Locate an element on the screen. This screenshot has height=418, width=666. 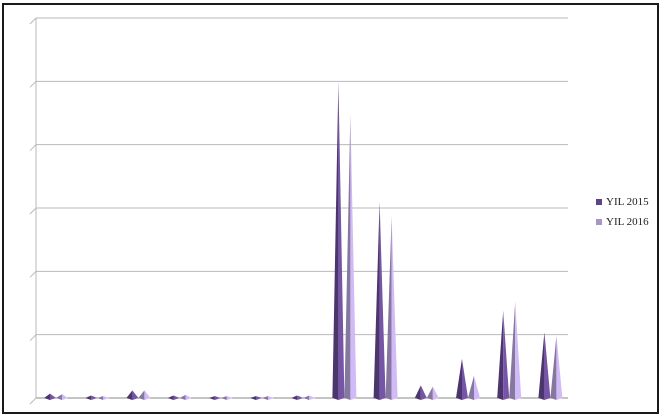
legend-swatch-2015 is located at coordinates (599, 202).